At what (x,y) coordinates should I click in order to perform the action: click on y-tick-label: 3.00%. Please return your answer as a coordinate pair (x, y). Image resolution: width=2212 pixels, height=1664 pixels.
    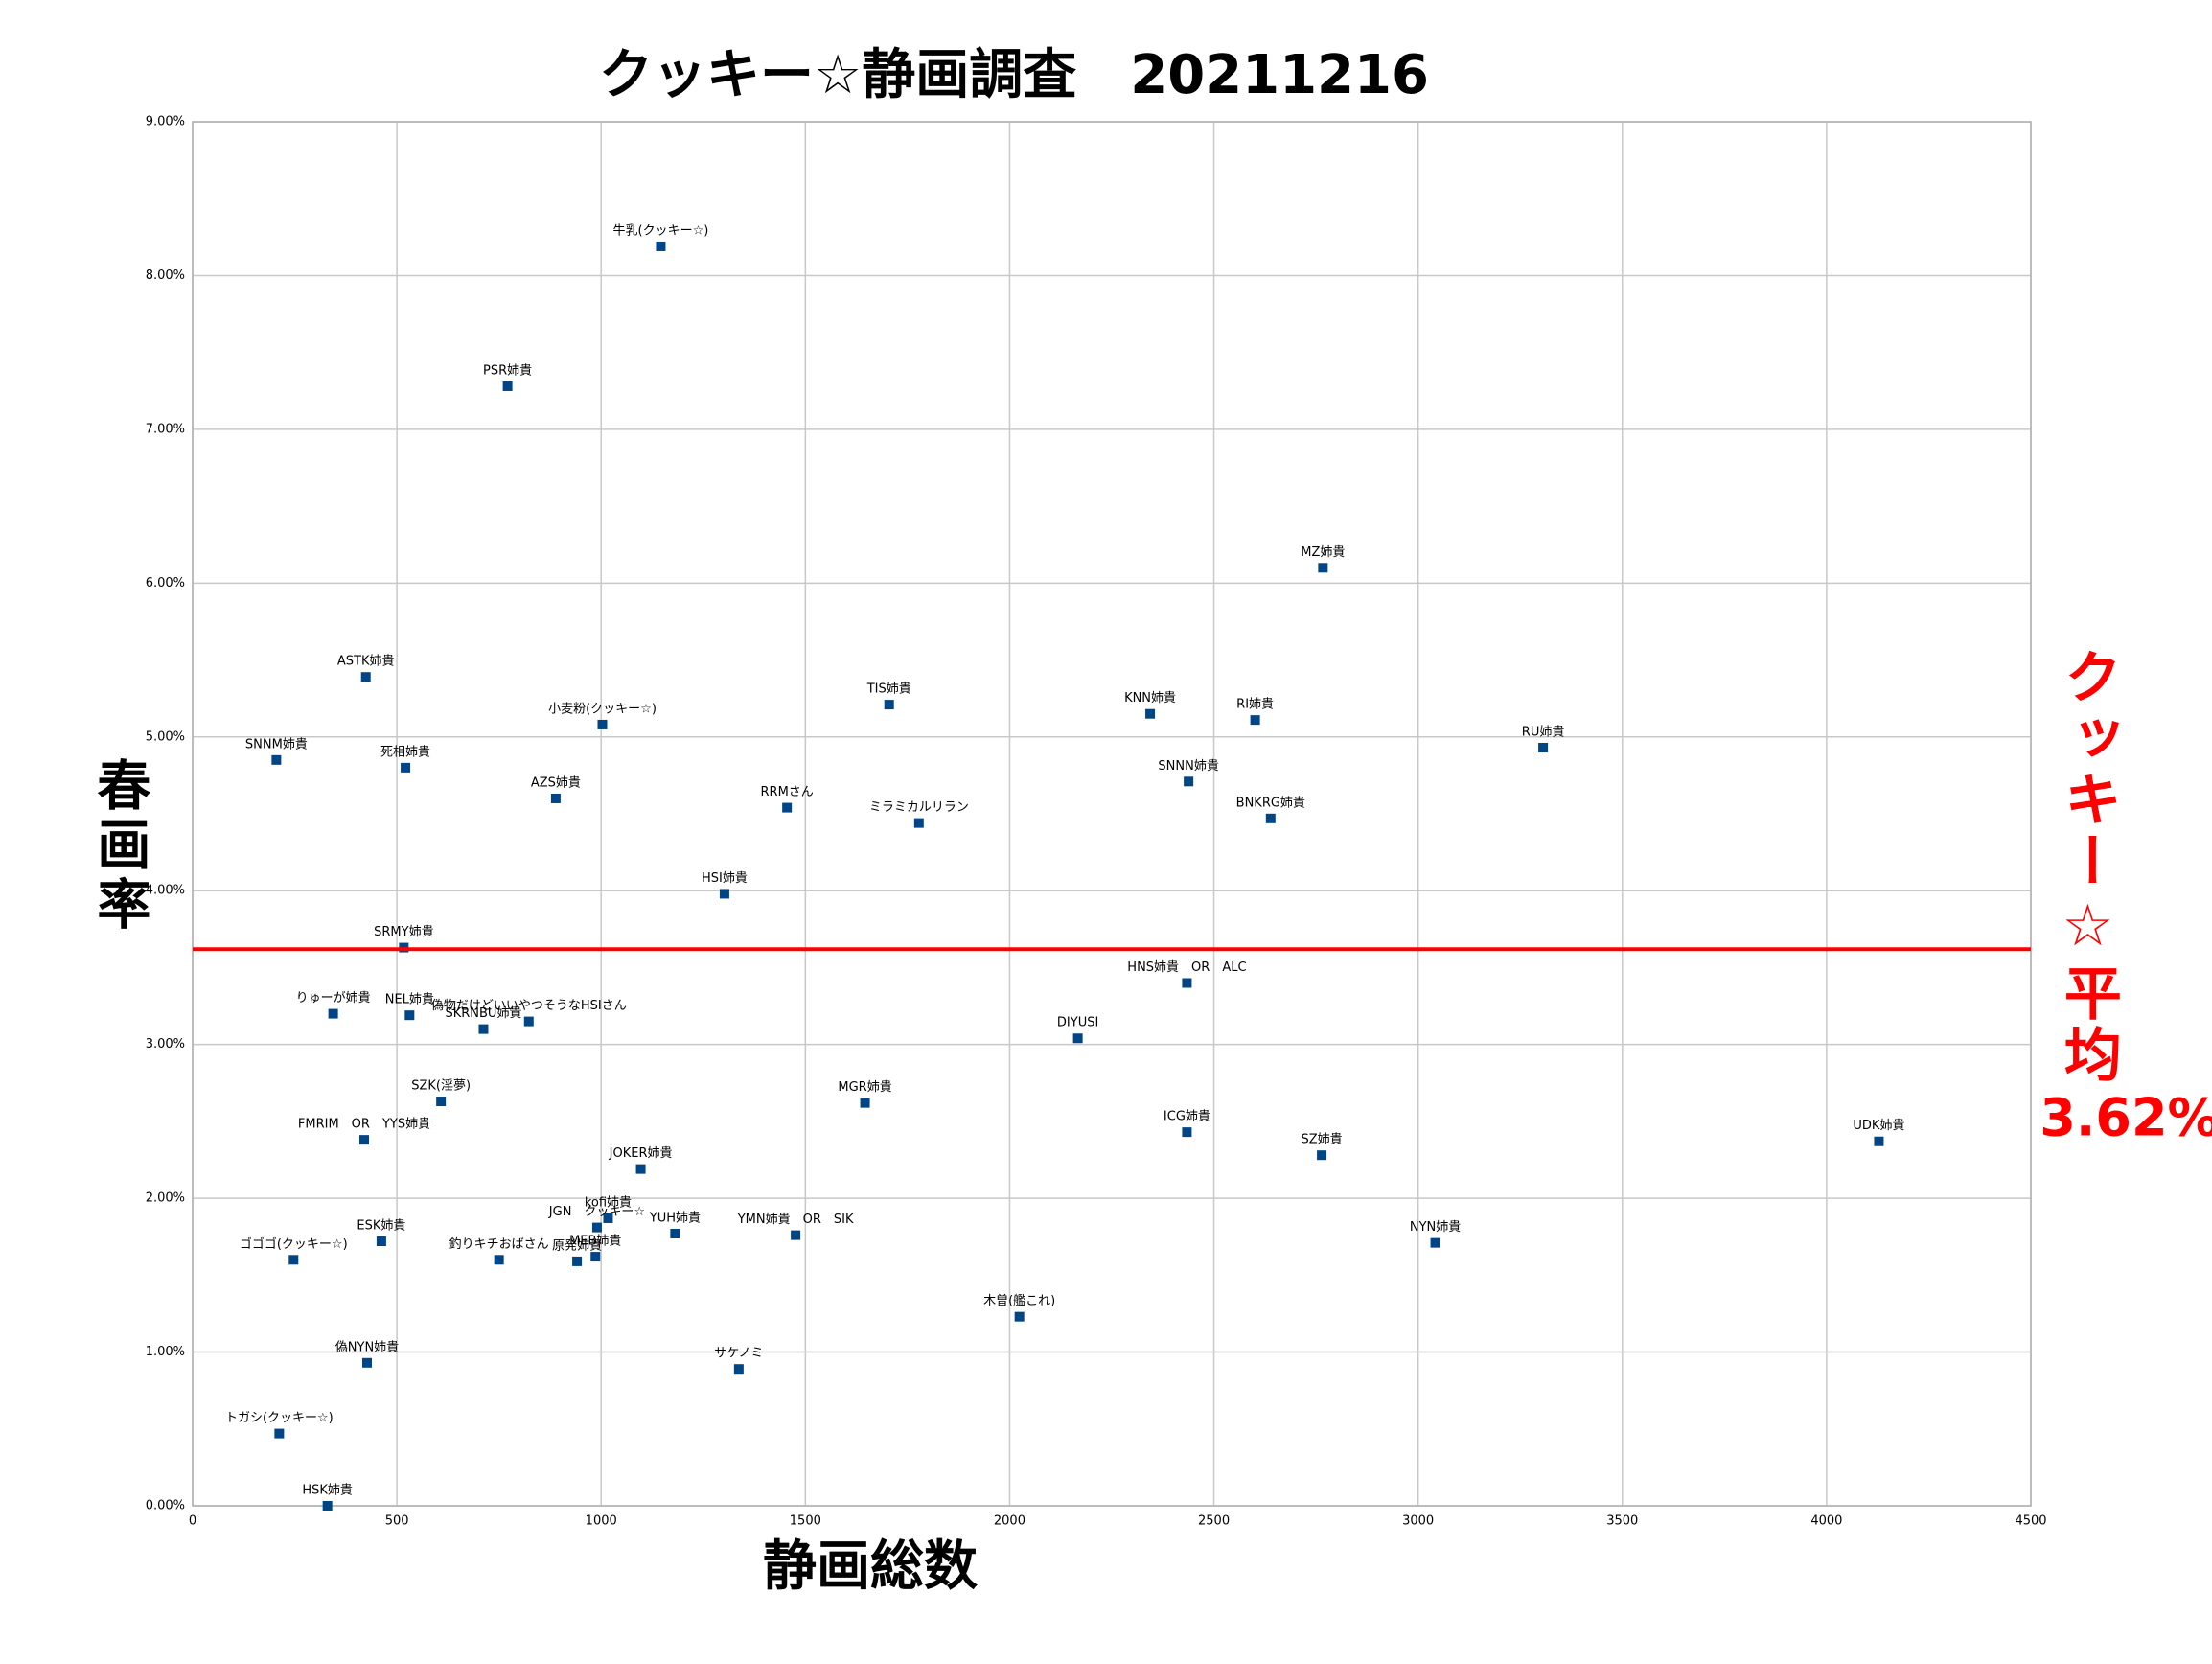
    Looking at the image, I should click on (165, 1044).